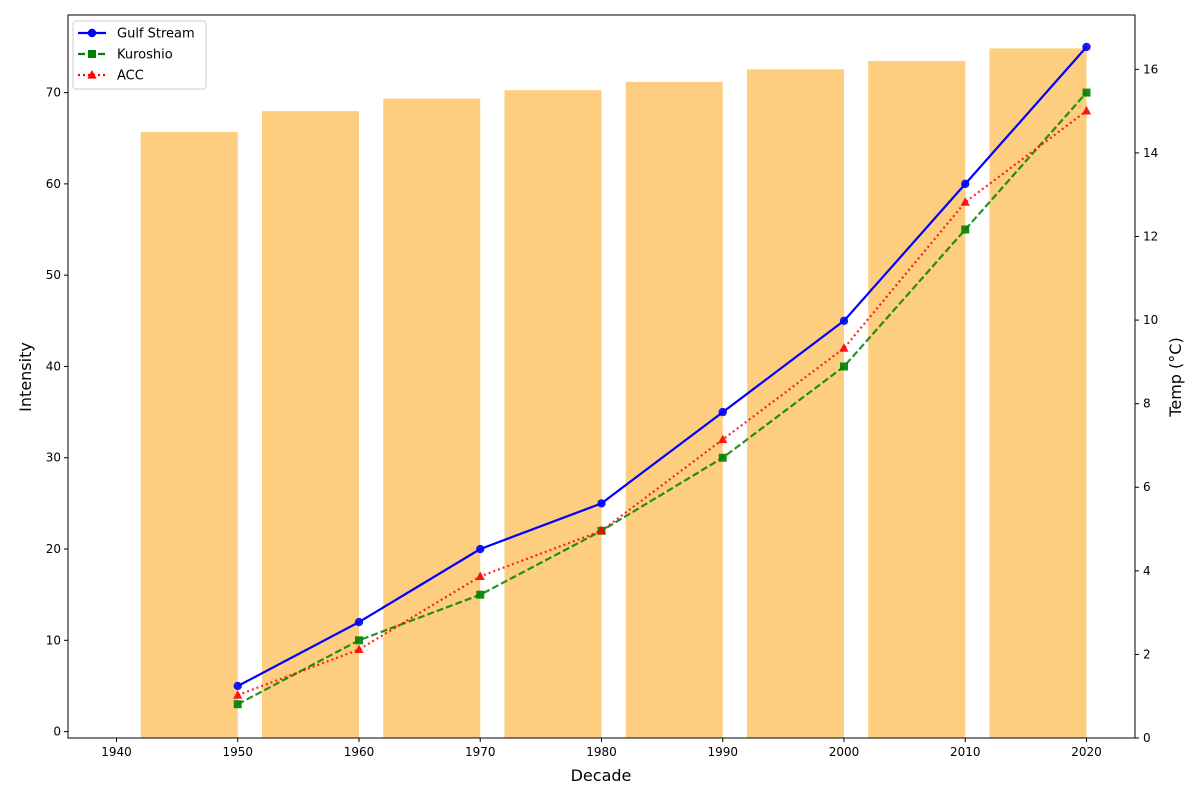  What do you see at coordinates (53, 640) in the screenshot?
I see `y-tick-label: 10` at bounding box center [53, 640].